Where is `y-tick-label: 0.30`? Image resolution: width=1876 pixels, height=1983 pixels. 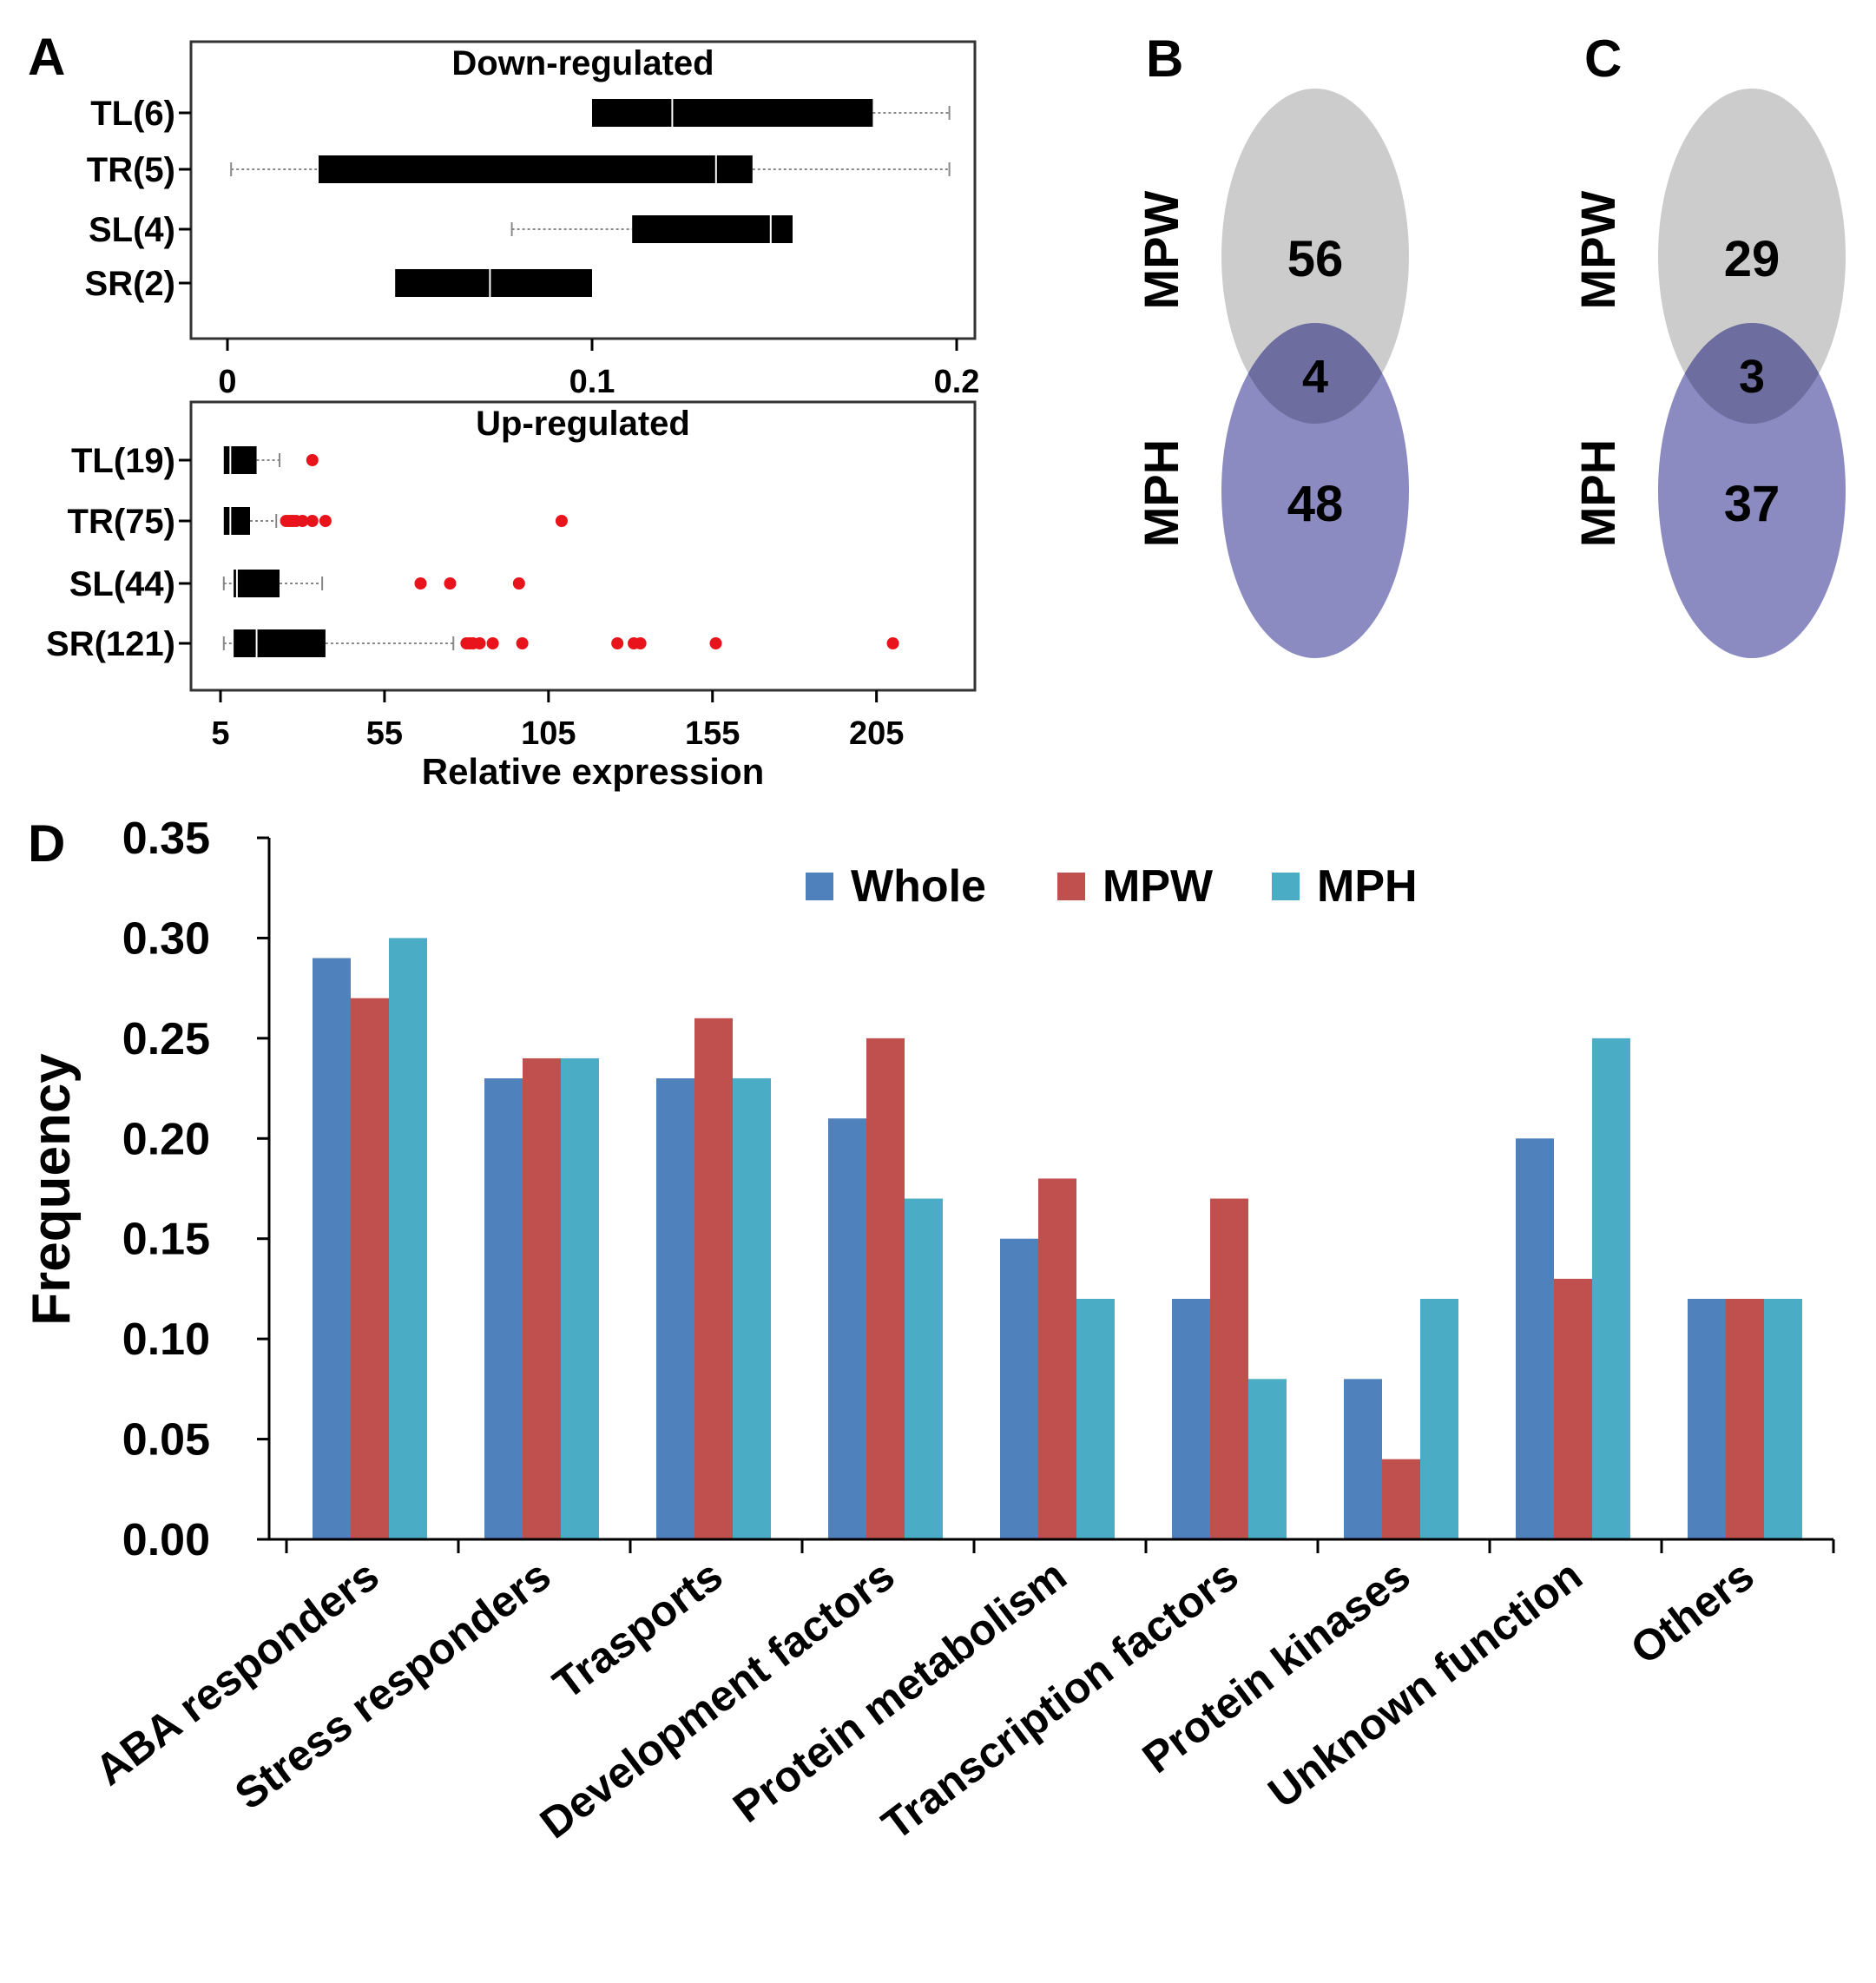 y-tick-label: 0.30 is located at coordinates (166, 938).